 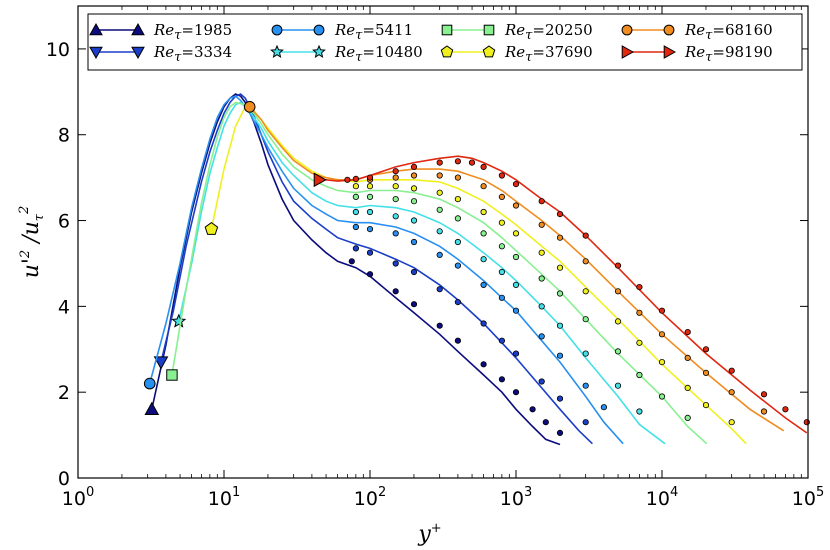 I want to click on x-tick-label-exp: 5, so click(x=820, y=492).